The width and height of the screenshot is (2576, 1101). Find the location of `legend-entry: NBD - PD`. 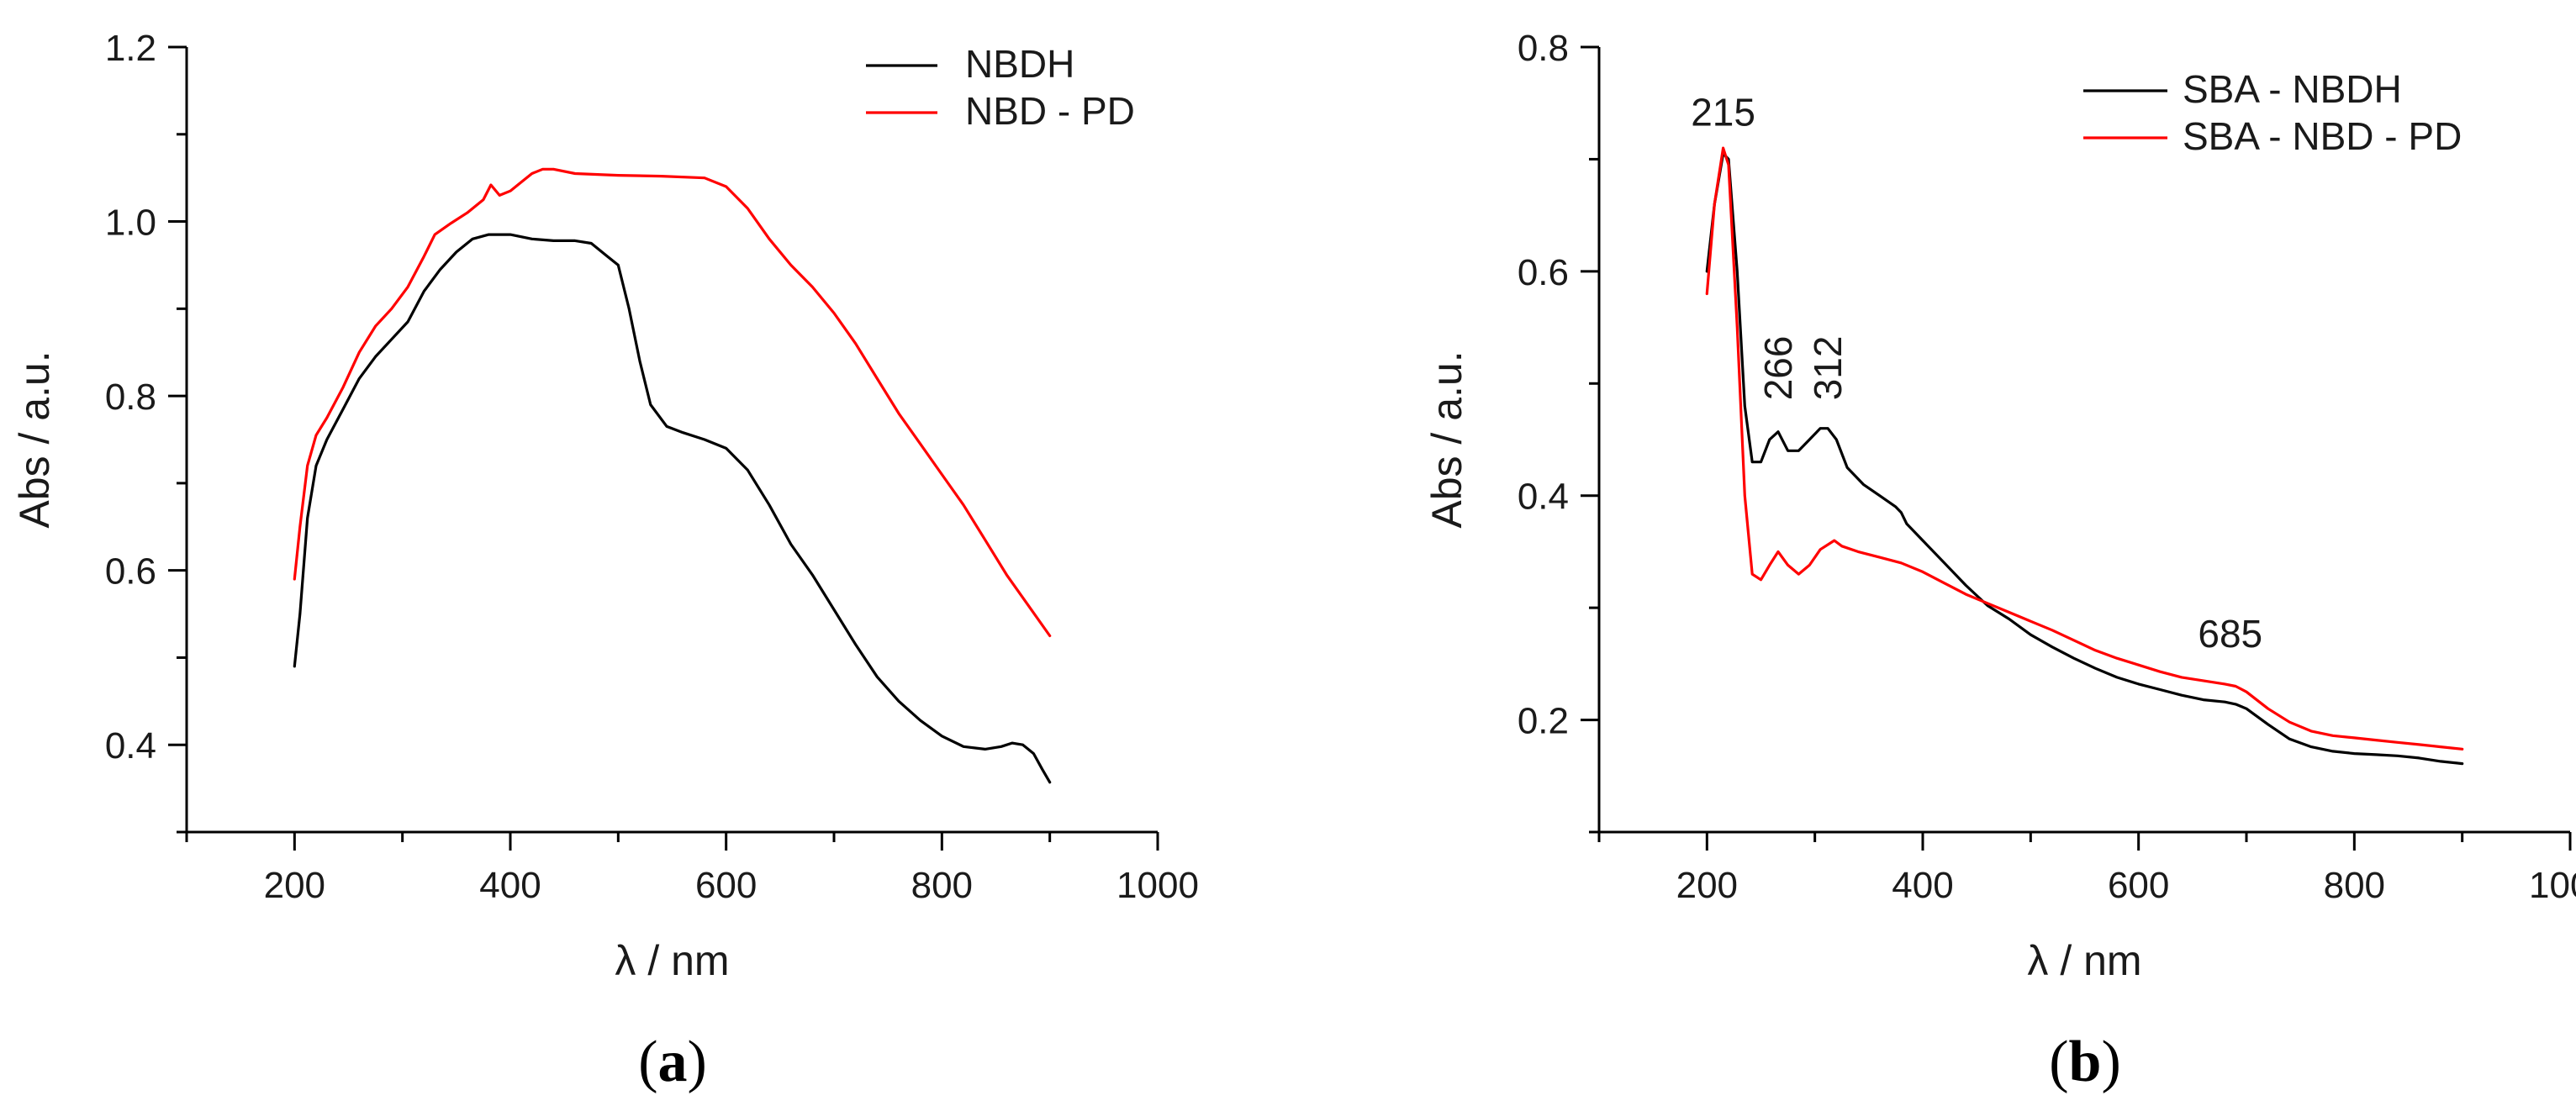

legend-entry: NBD - PD is located at coordinates (1050, 111).